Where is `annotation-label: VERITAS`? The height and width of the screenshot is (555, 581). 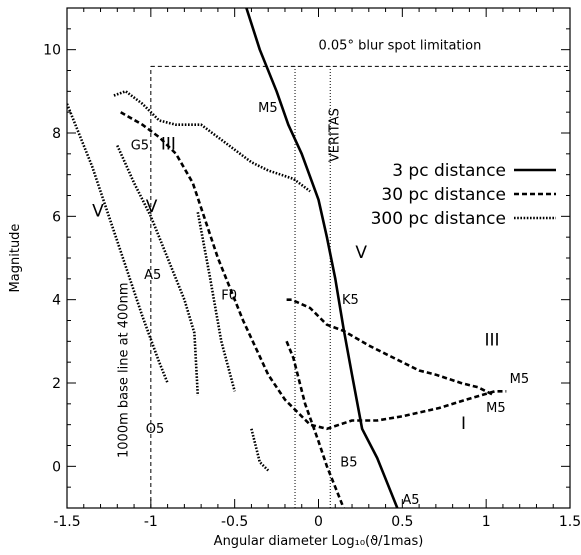 annotation-label: VERITAS is located at coordinates (335, 135).